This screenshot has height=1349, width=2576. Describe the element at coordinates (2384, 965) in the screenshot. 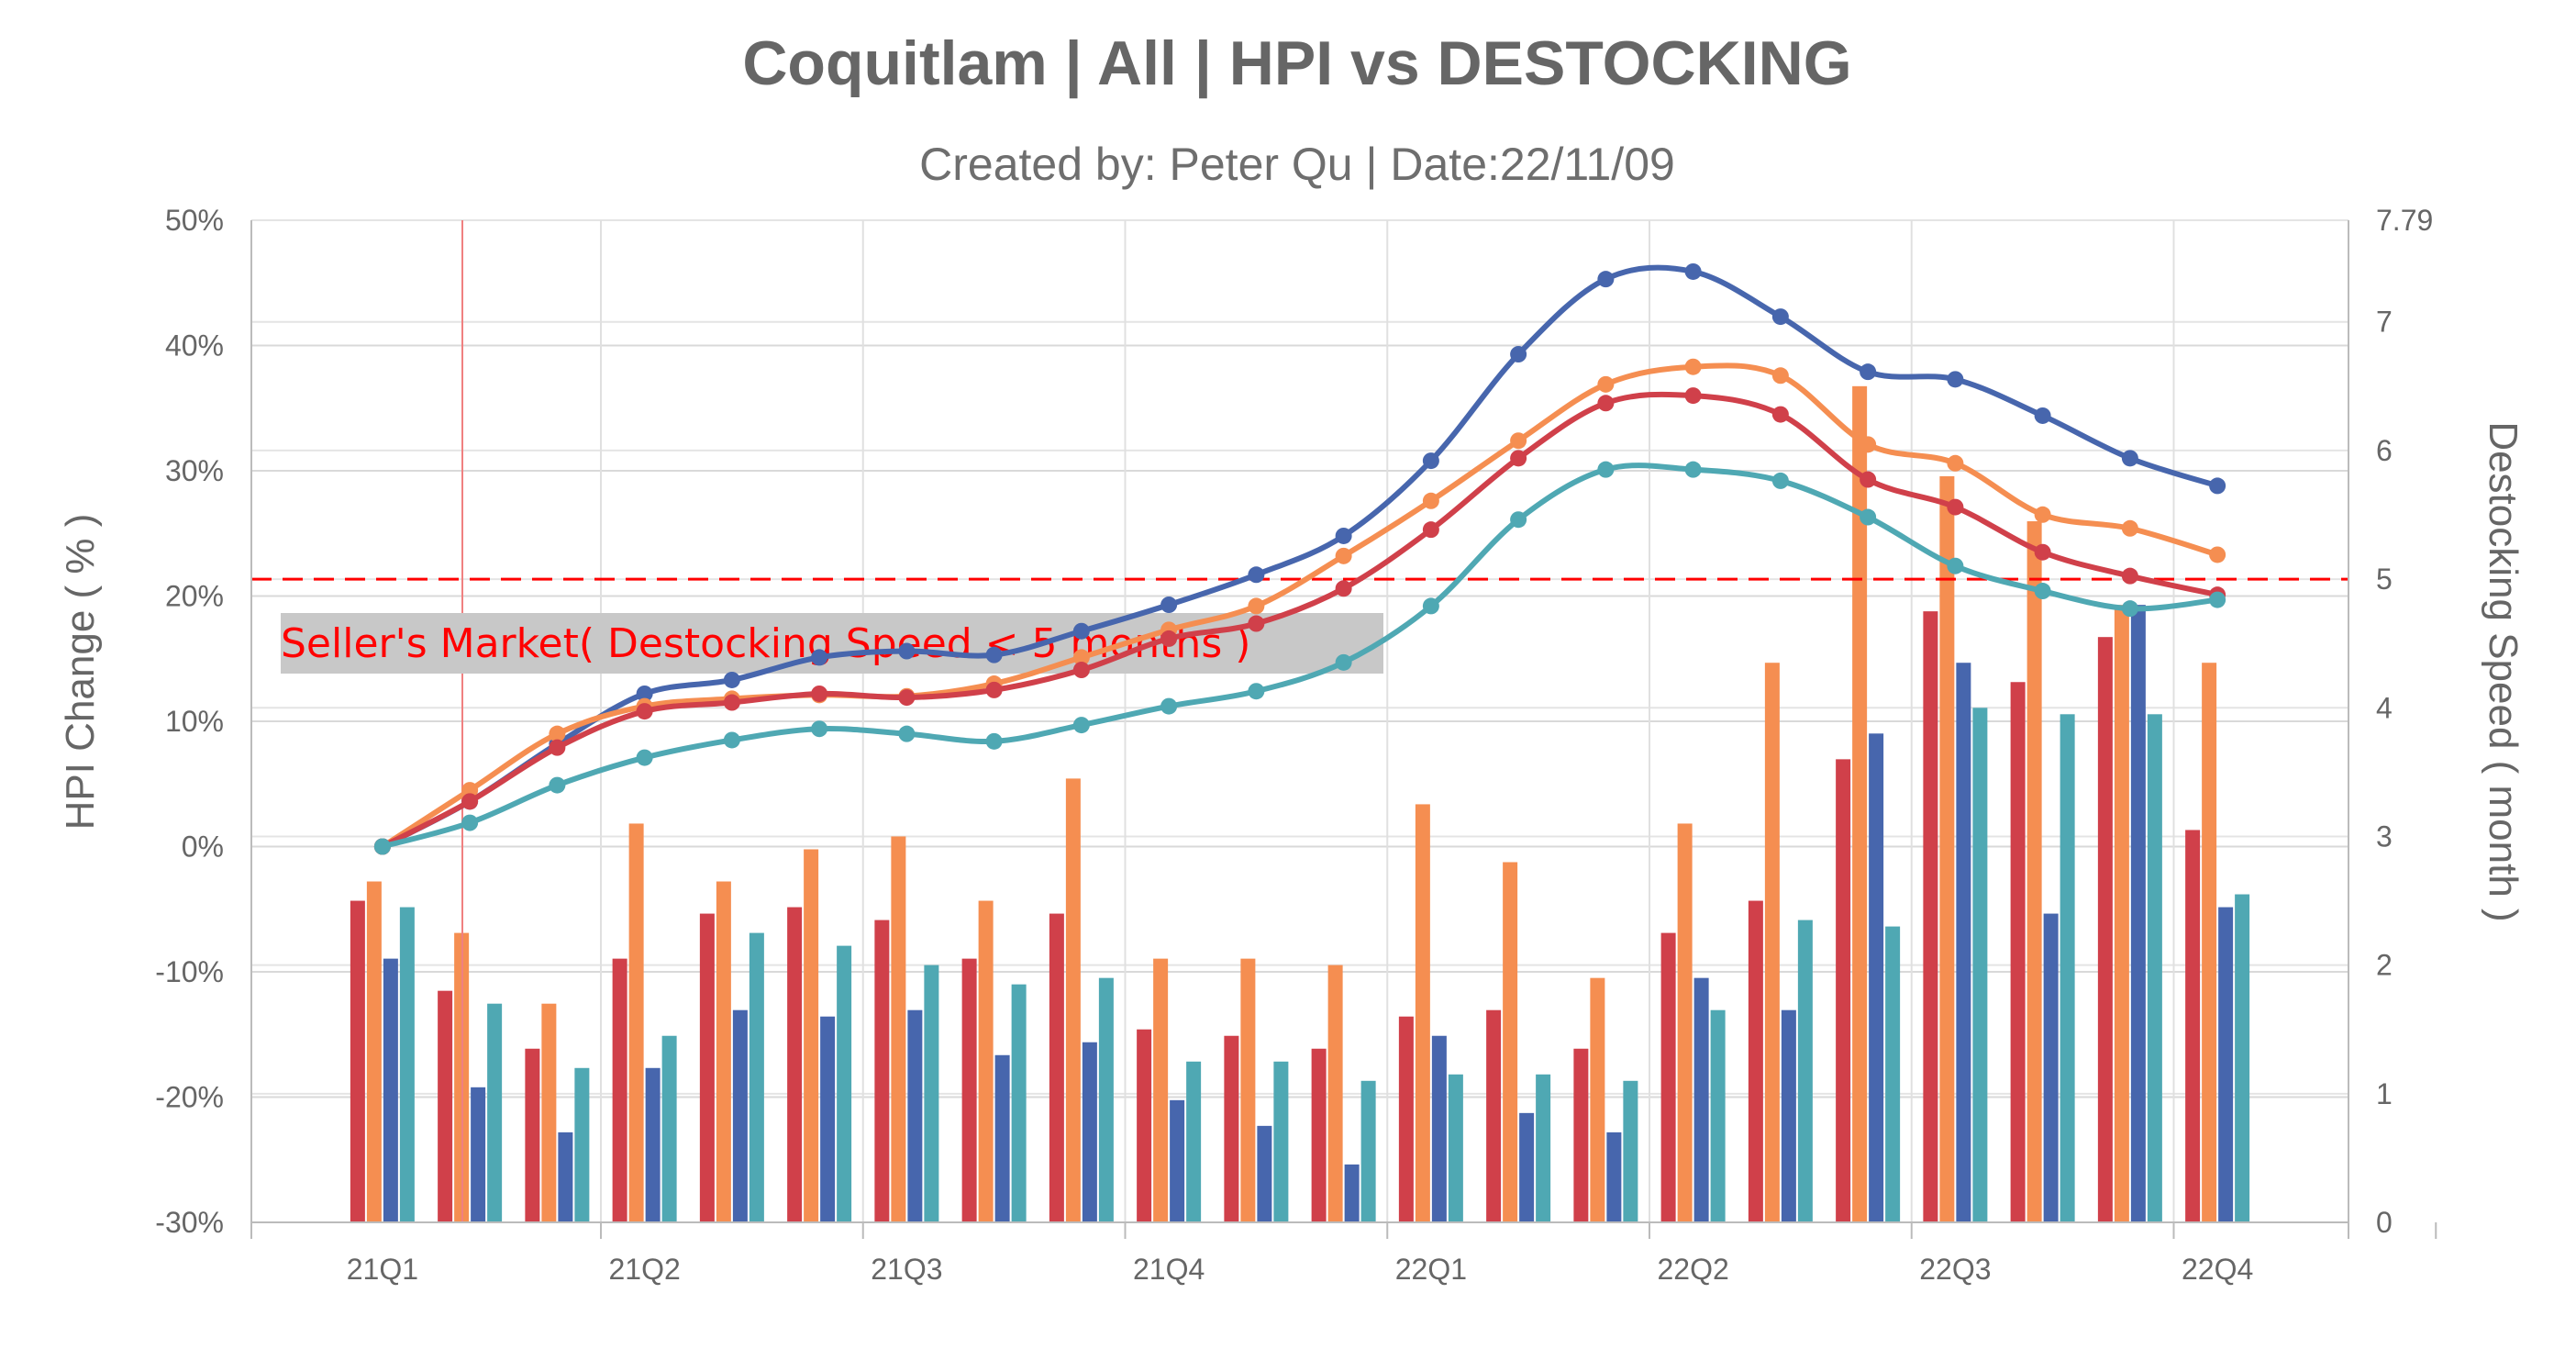

I see `right-tick-label: 2` at that location.